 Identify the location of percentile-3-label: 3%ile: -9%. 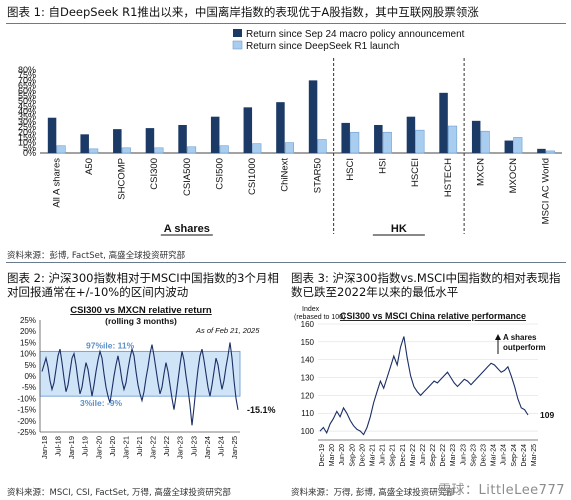
(101, 403).